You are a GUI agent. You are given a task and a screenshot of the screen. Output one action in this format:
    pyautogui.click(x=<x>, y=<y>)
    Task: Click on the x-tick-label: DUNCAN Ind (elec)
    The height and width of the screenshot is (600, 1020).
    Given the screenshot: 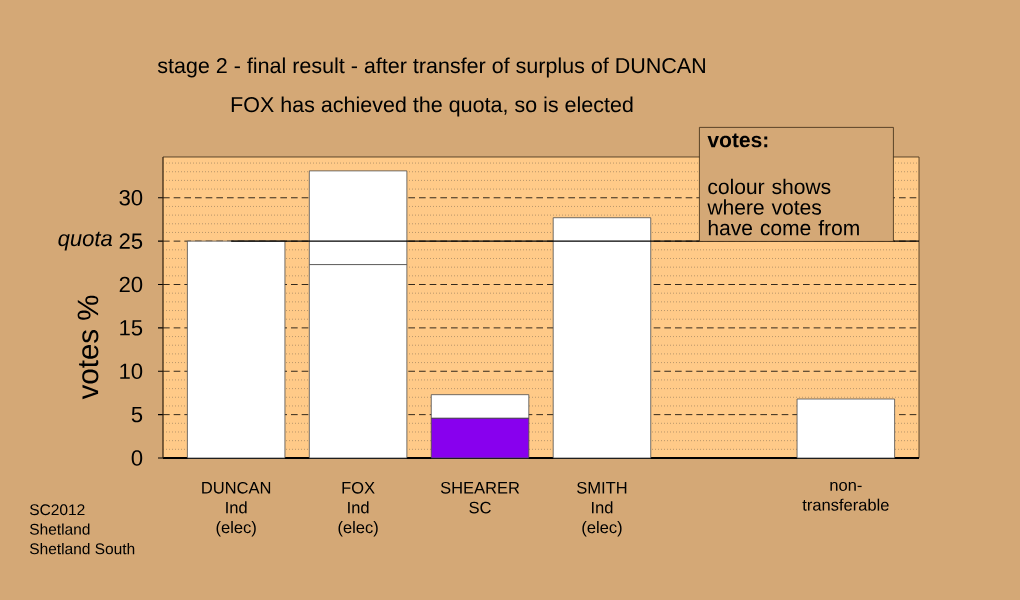 What is the action you would take?
    pyautogui.click(x=236, y=509)
    